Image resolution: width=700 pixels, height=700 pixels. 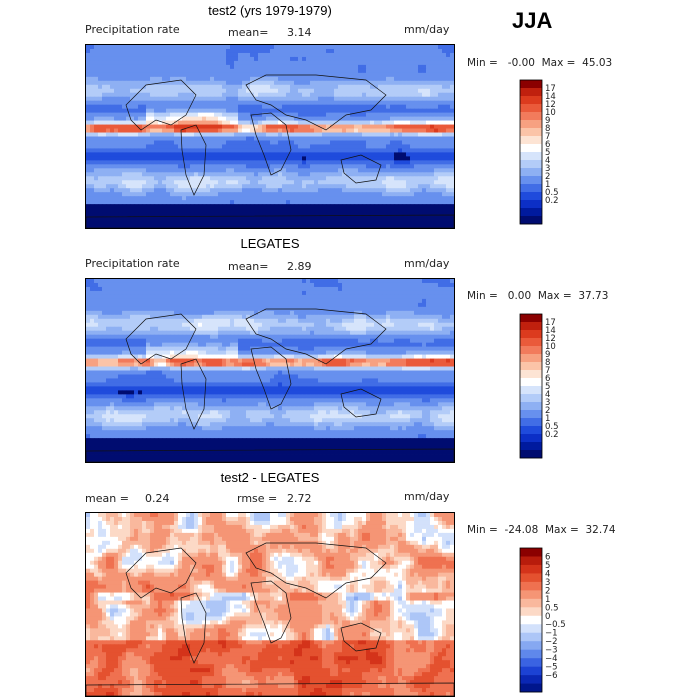 I want to click on panel-2-field: Precipitation rate, so click(x=132, y=263).